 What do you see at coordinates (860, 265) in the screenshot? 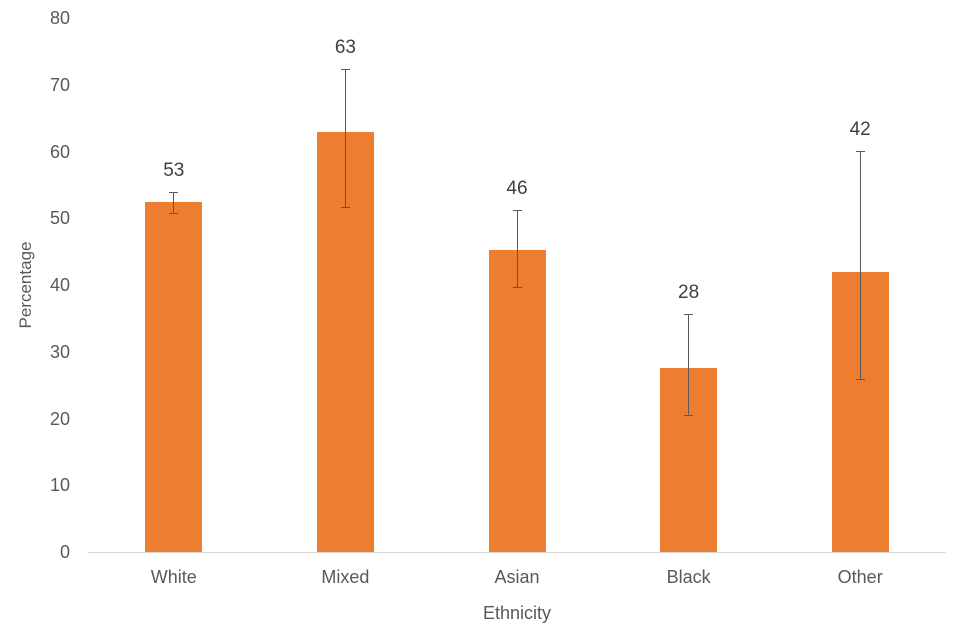
I see `error-bar-other` at bounding box center [860, 265].